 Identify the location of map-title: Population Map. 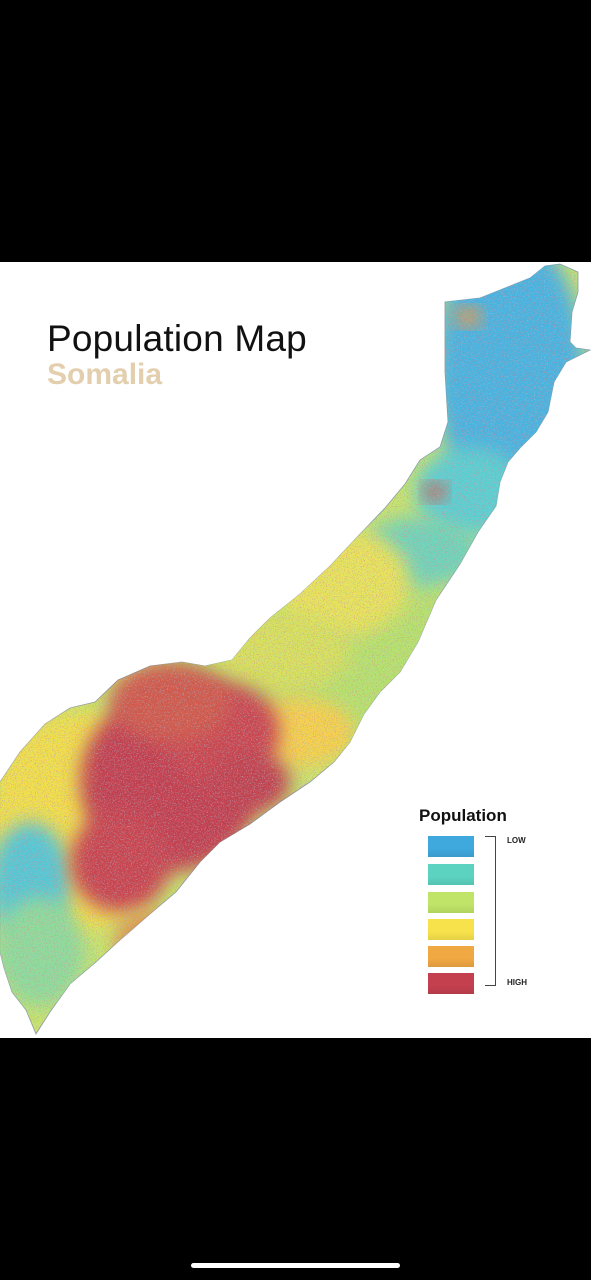
(177, 338).